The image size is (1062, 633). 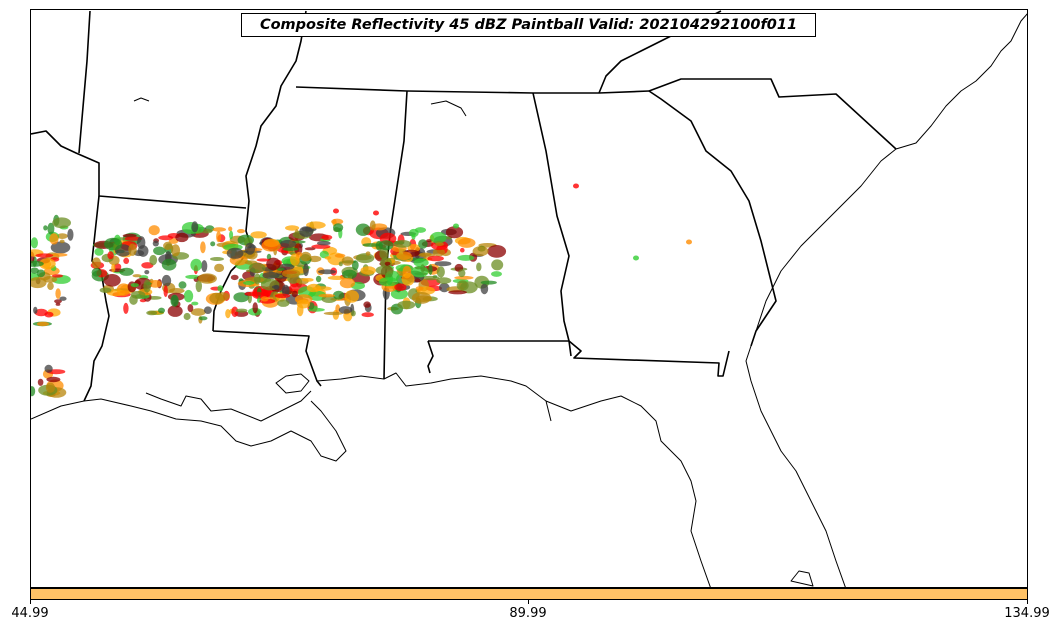 I want to click on coast-texas, so click(x=189, y=430).